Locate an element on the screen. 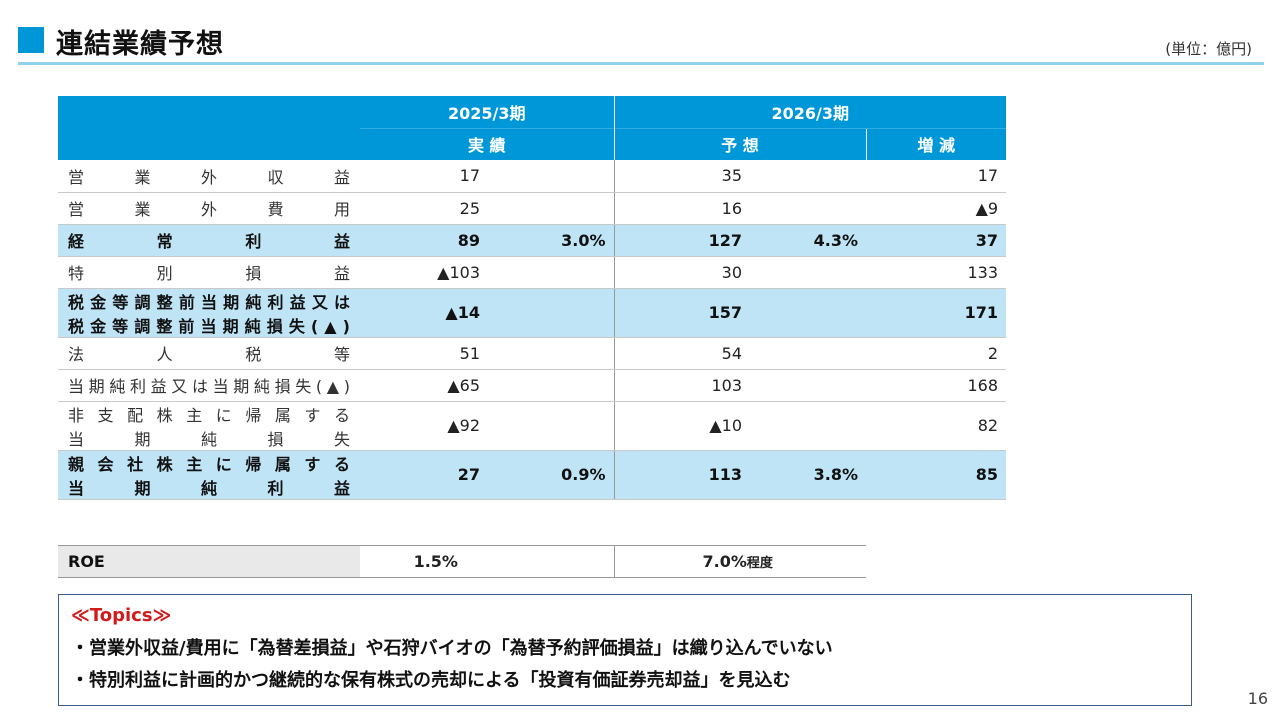 Image resolution: width=1280 pixels, height=720 pixels. roe-forecast: 7.0% is located at coordinates (724, 561).